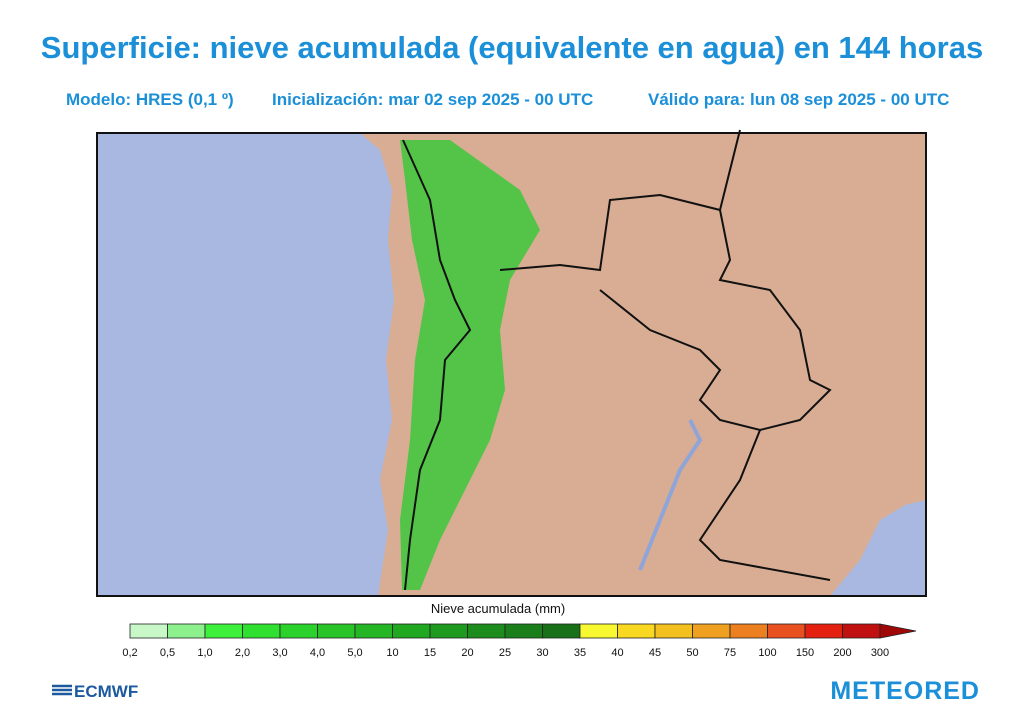 The image size is (1024, 720). I want to click on ecmwf-text: ECMWF, so click(106, 691).